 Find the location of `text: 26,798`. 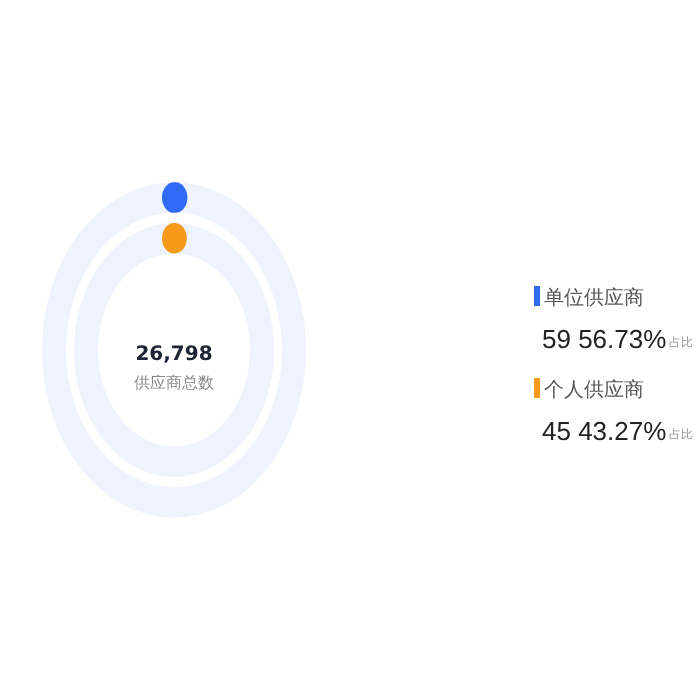

text: 26,798 is located at coordinates (174, 355).